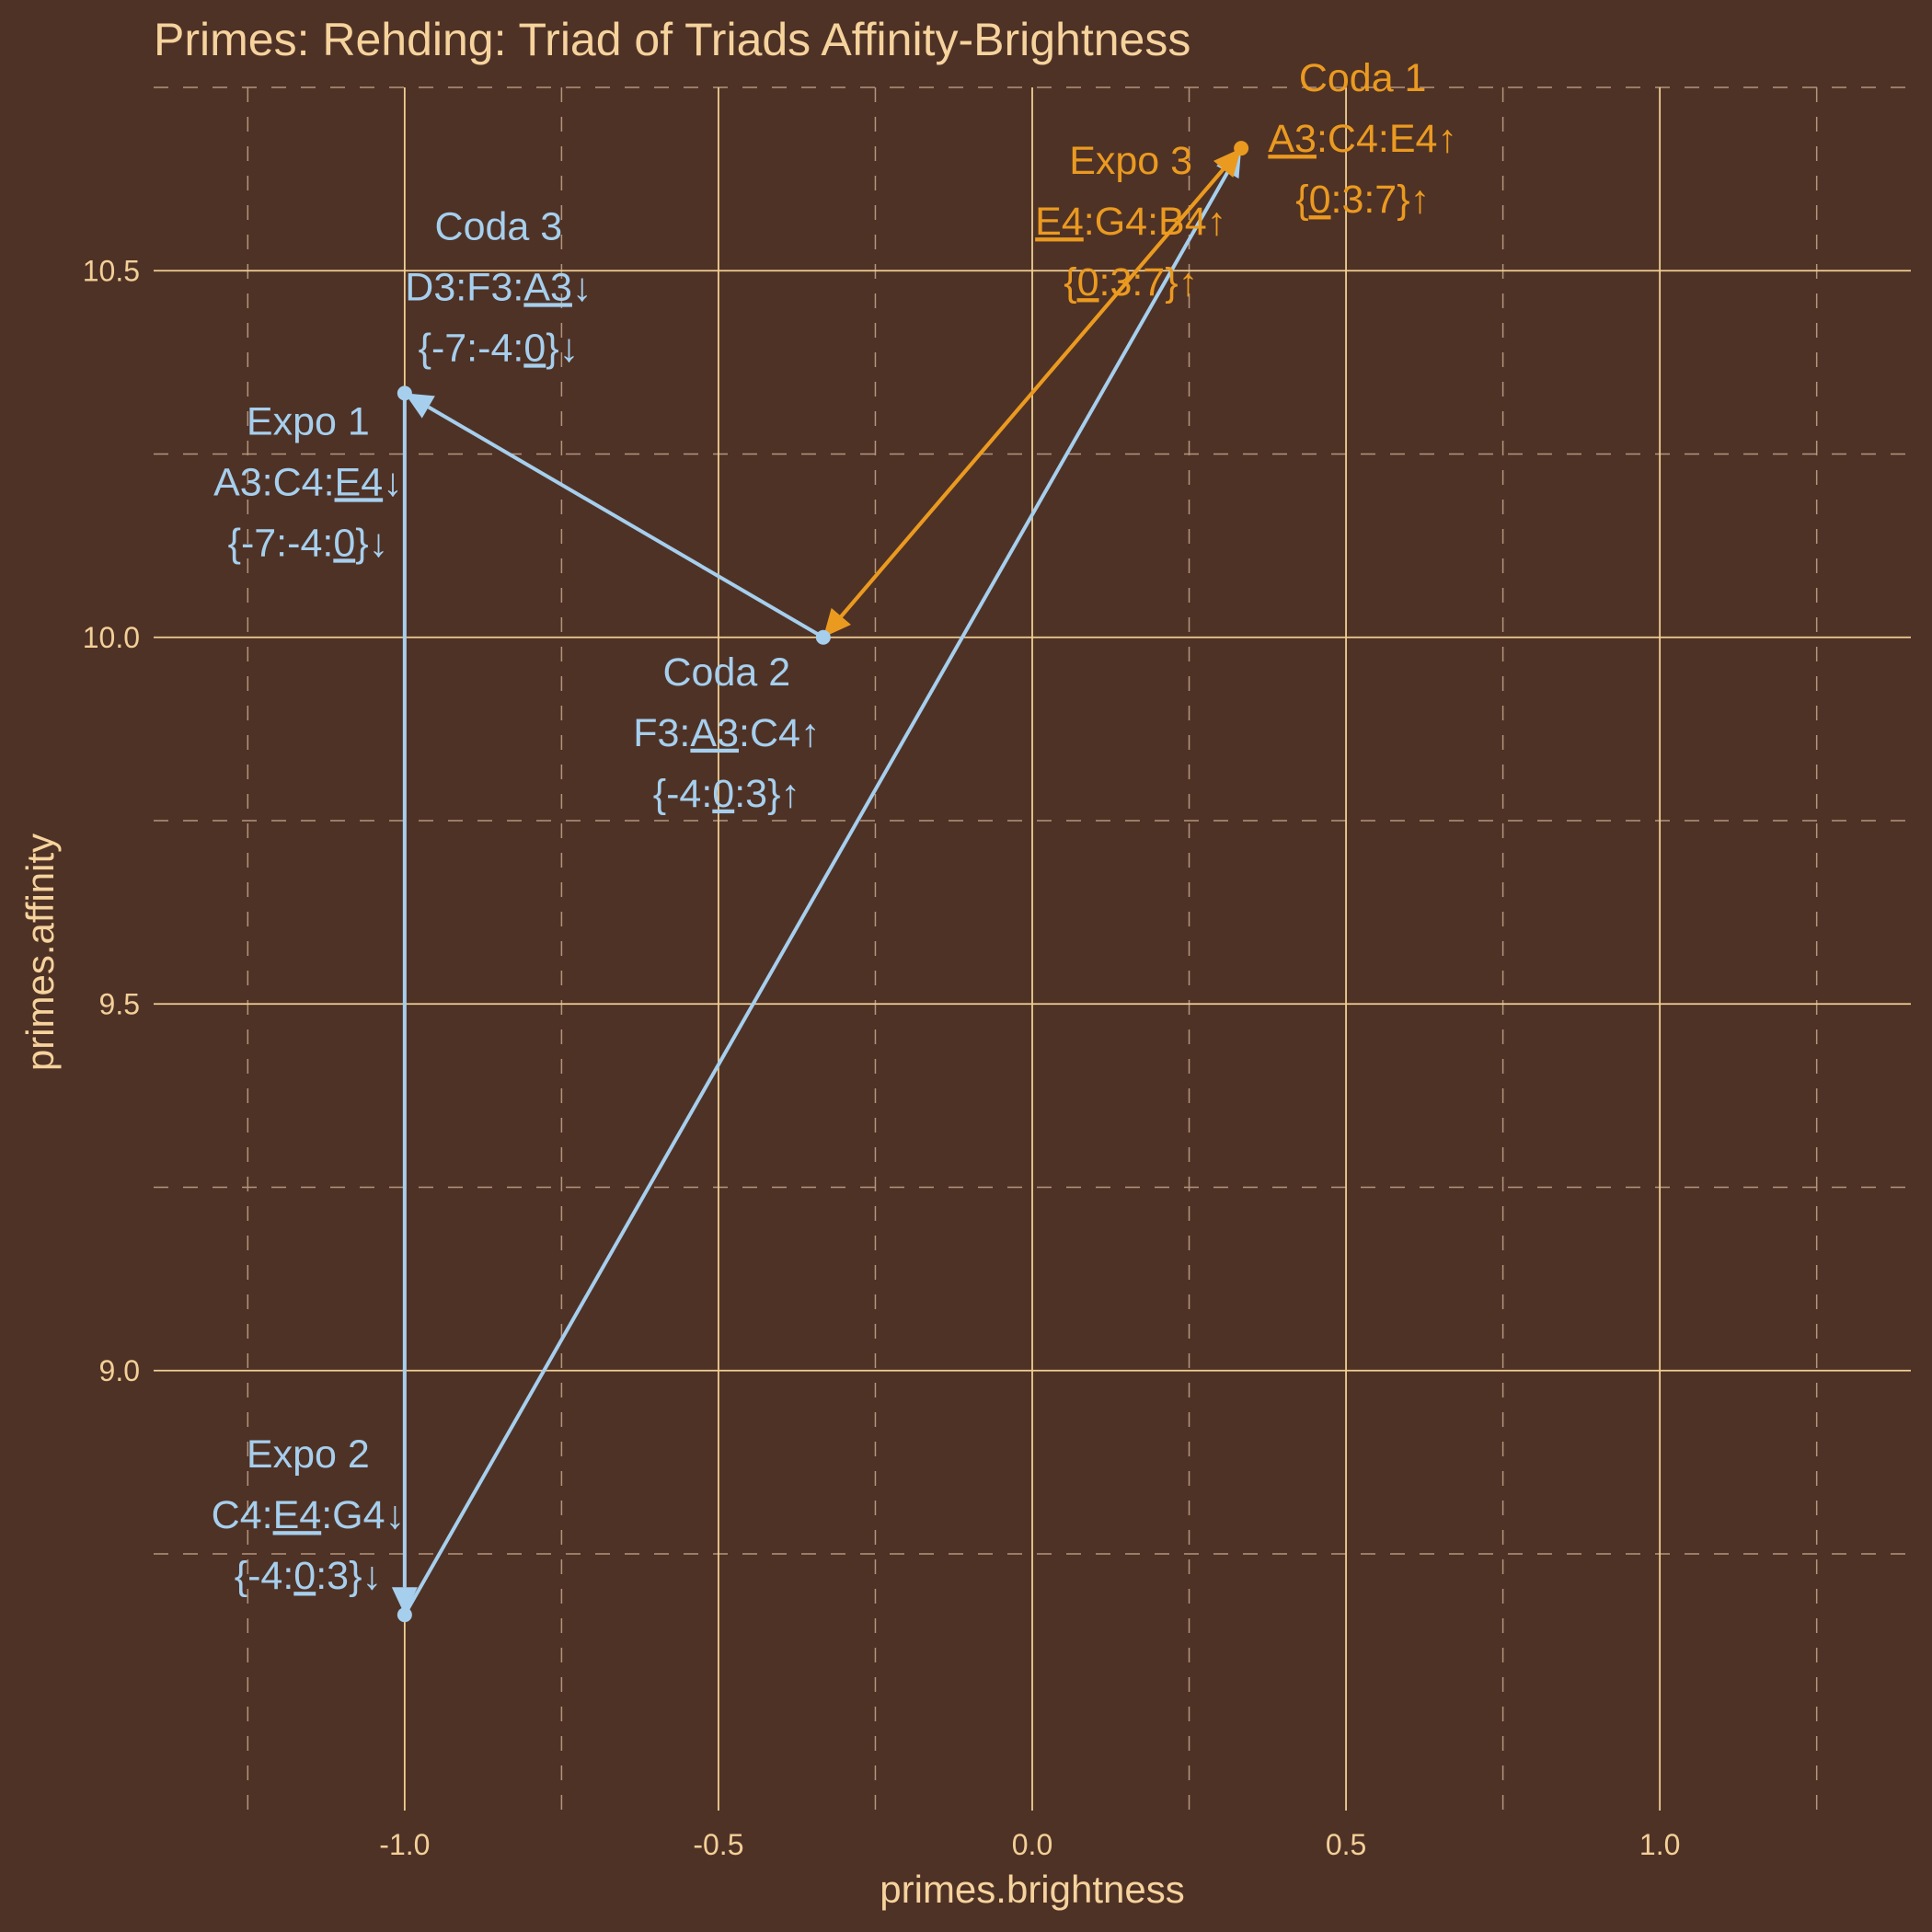 The height and width of the screenshot is (1932, 1932). Describe the element at coordinates (111, 270) in the screenshot. I see `y-tick-label: 10.5` at that location.